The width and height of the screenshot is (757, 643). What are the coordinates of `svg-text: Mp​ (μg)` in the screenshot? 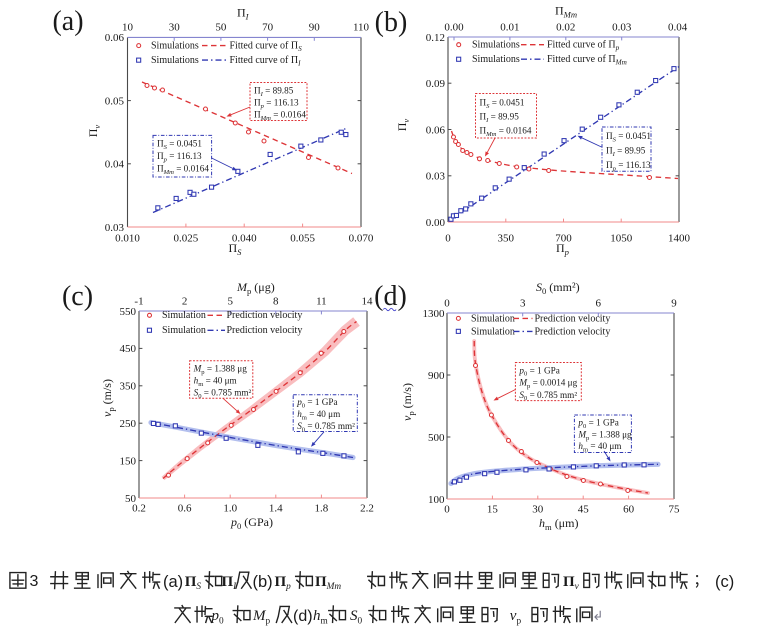 It's located at (255, 288).